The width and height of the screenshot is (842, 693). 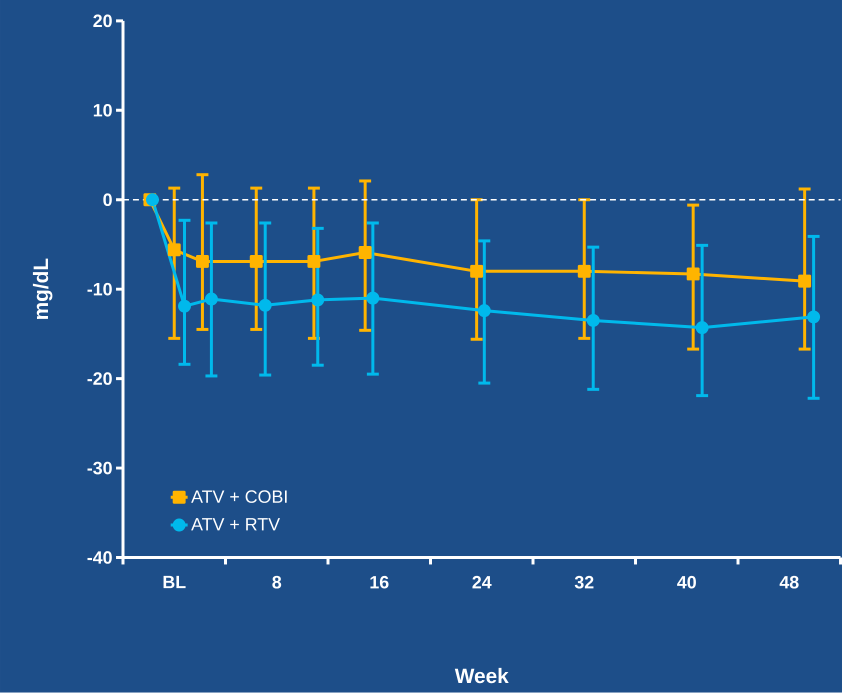 What do you see at coordinates (102, 21) in the screenshot?
I see `y-tick-label: 20` at bounding box center [102, 21].